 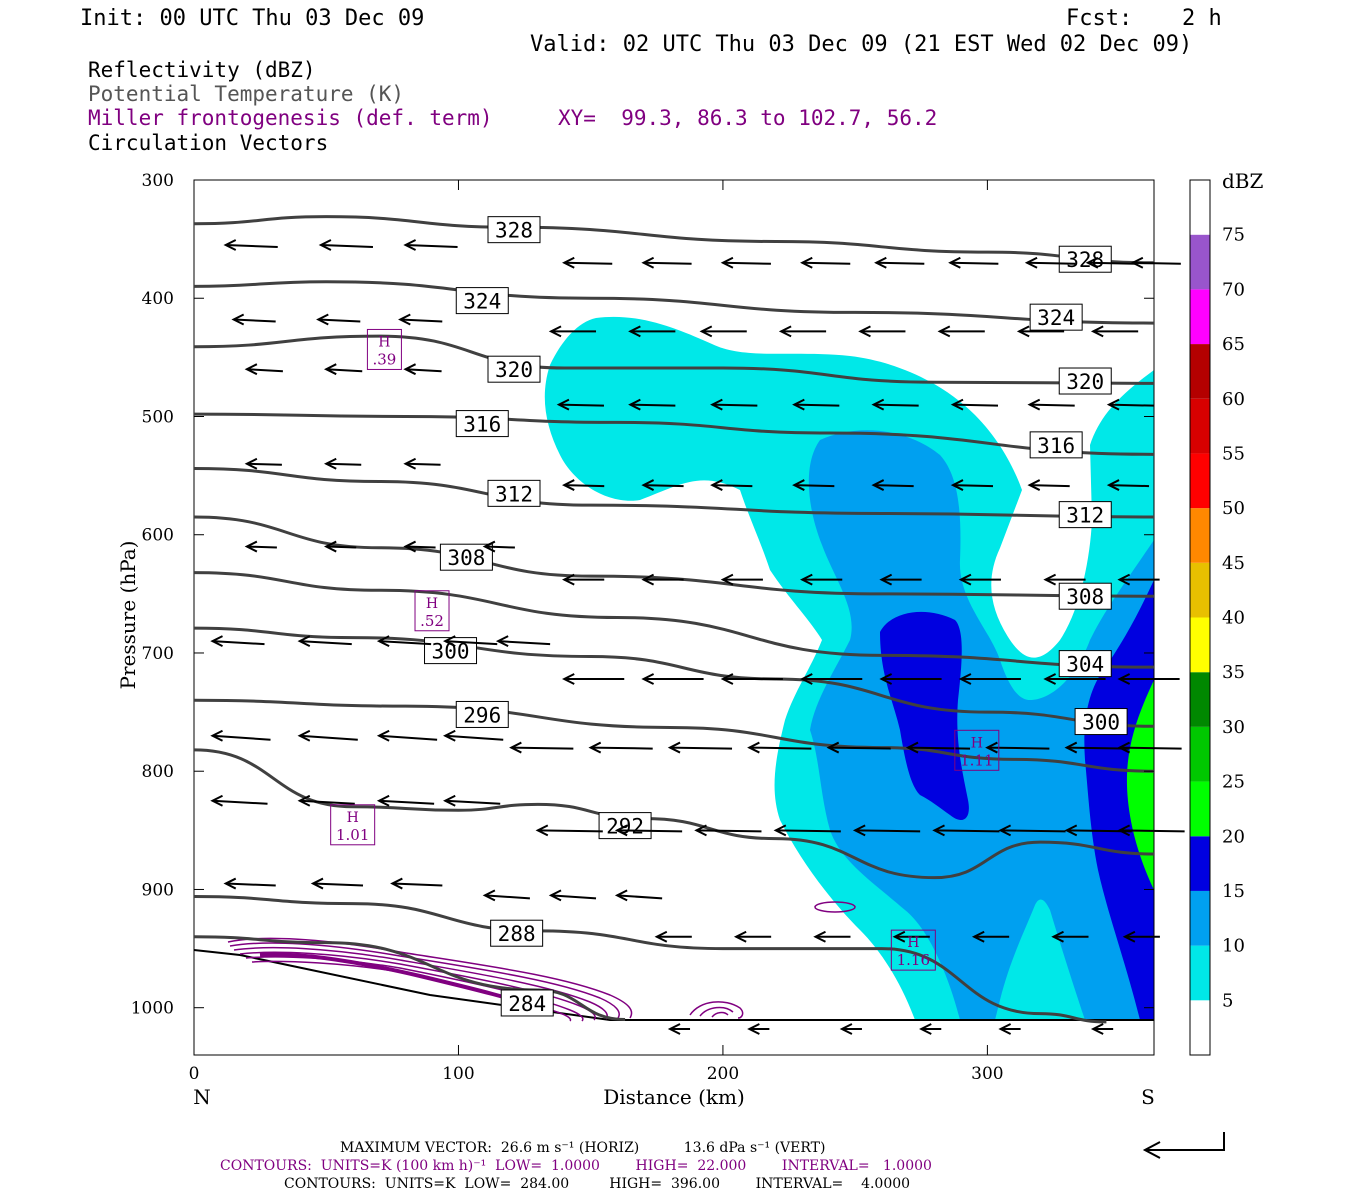 I want to click on y-axis-title: Pressure (hPa), so click(x=128, y=615).